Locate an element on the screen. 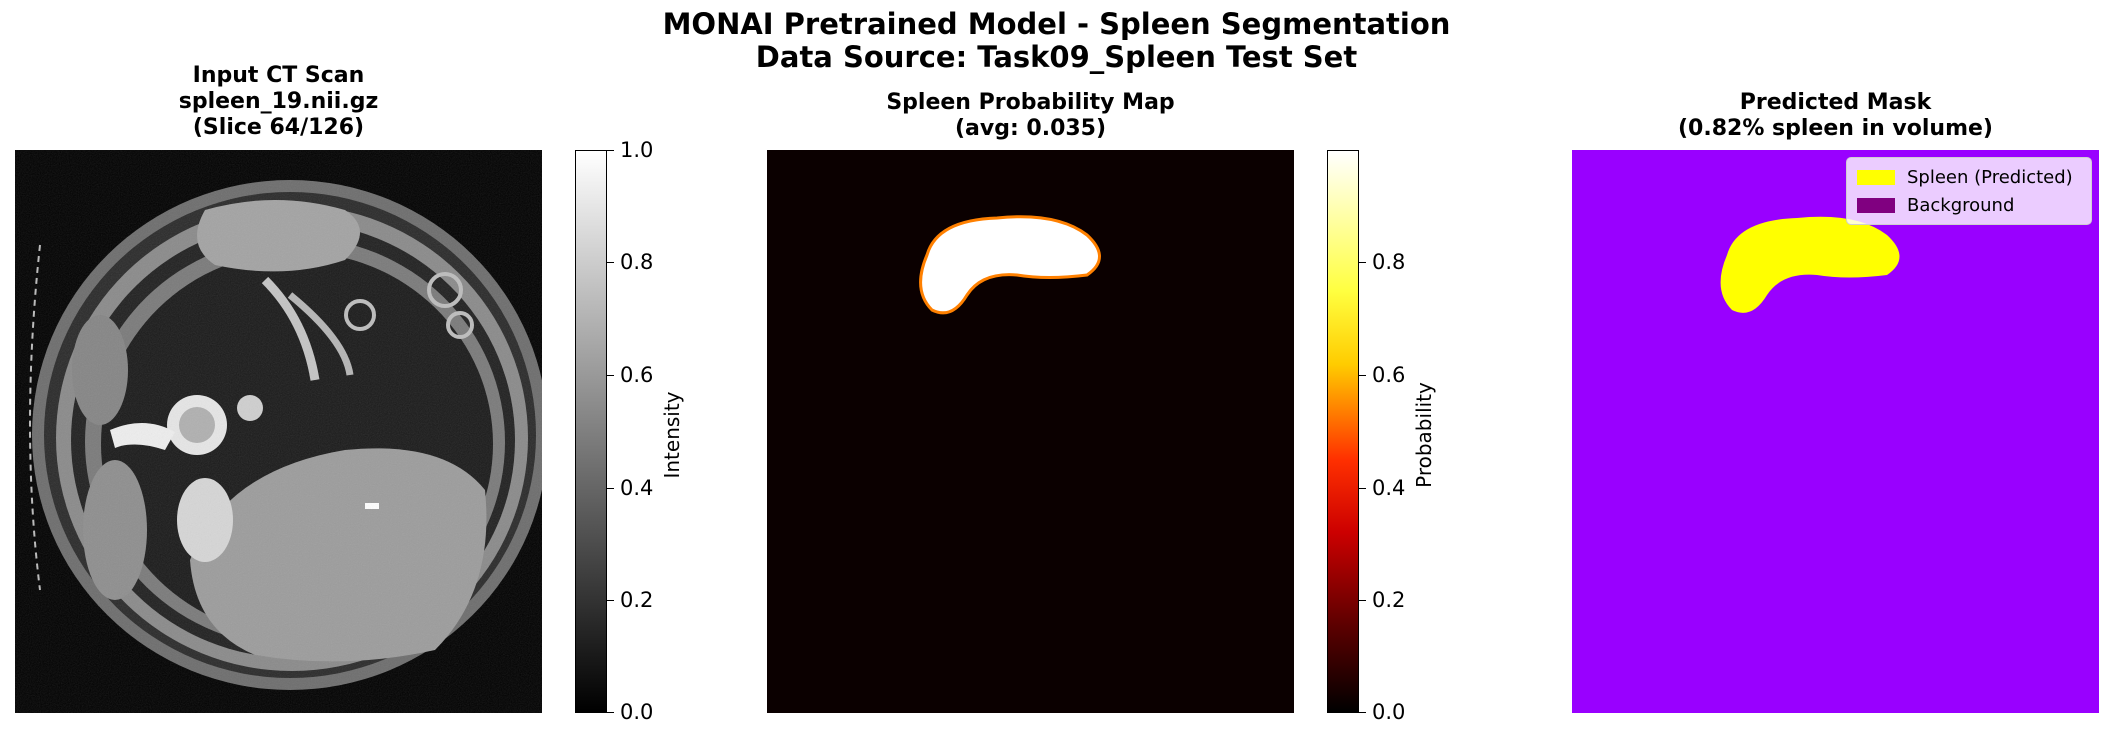 The width and height of the screenshot is (2113, 741). input-title-line2: spleen_19.nii.gz is located at coordinates (278, 101).